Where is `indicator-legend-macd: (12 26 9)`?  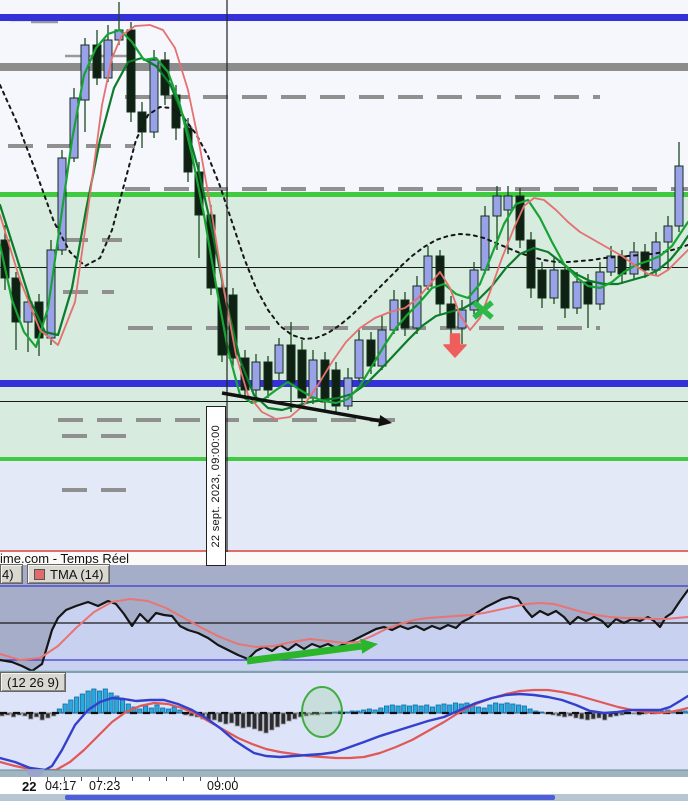 indicator-legend-macd: (12 26 9) is located at coordinates (33, 682).